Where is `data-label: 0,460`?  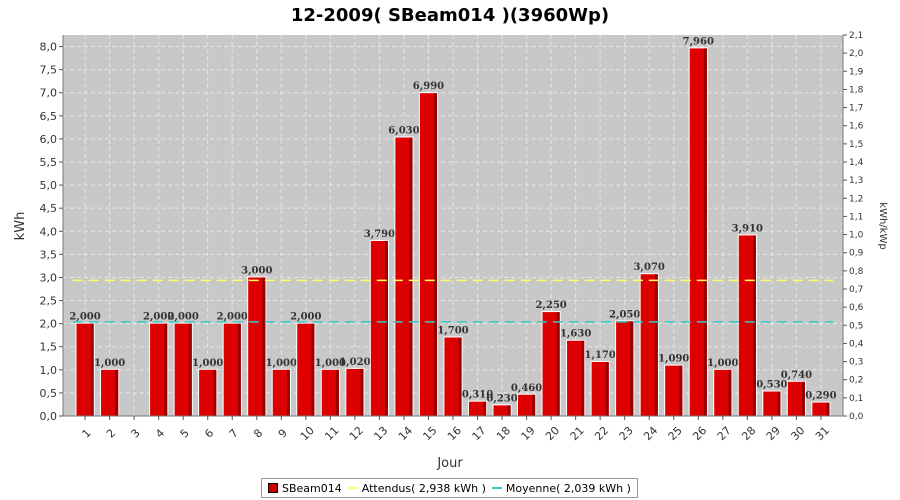 data-label: 0,460 is located at coordinates (526, 388).